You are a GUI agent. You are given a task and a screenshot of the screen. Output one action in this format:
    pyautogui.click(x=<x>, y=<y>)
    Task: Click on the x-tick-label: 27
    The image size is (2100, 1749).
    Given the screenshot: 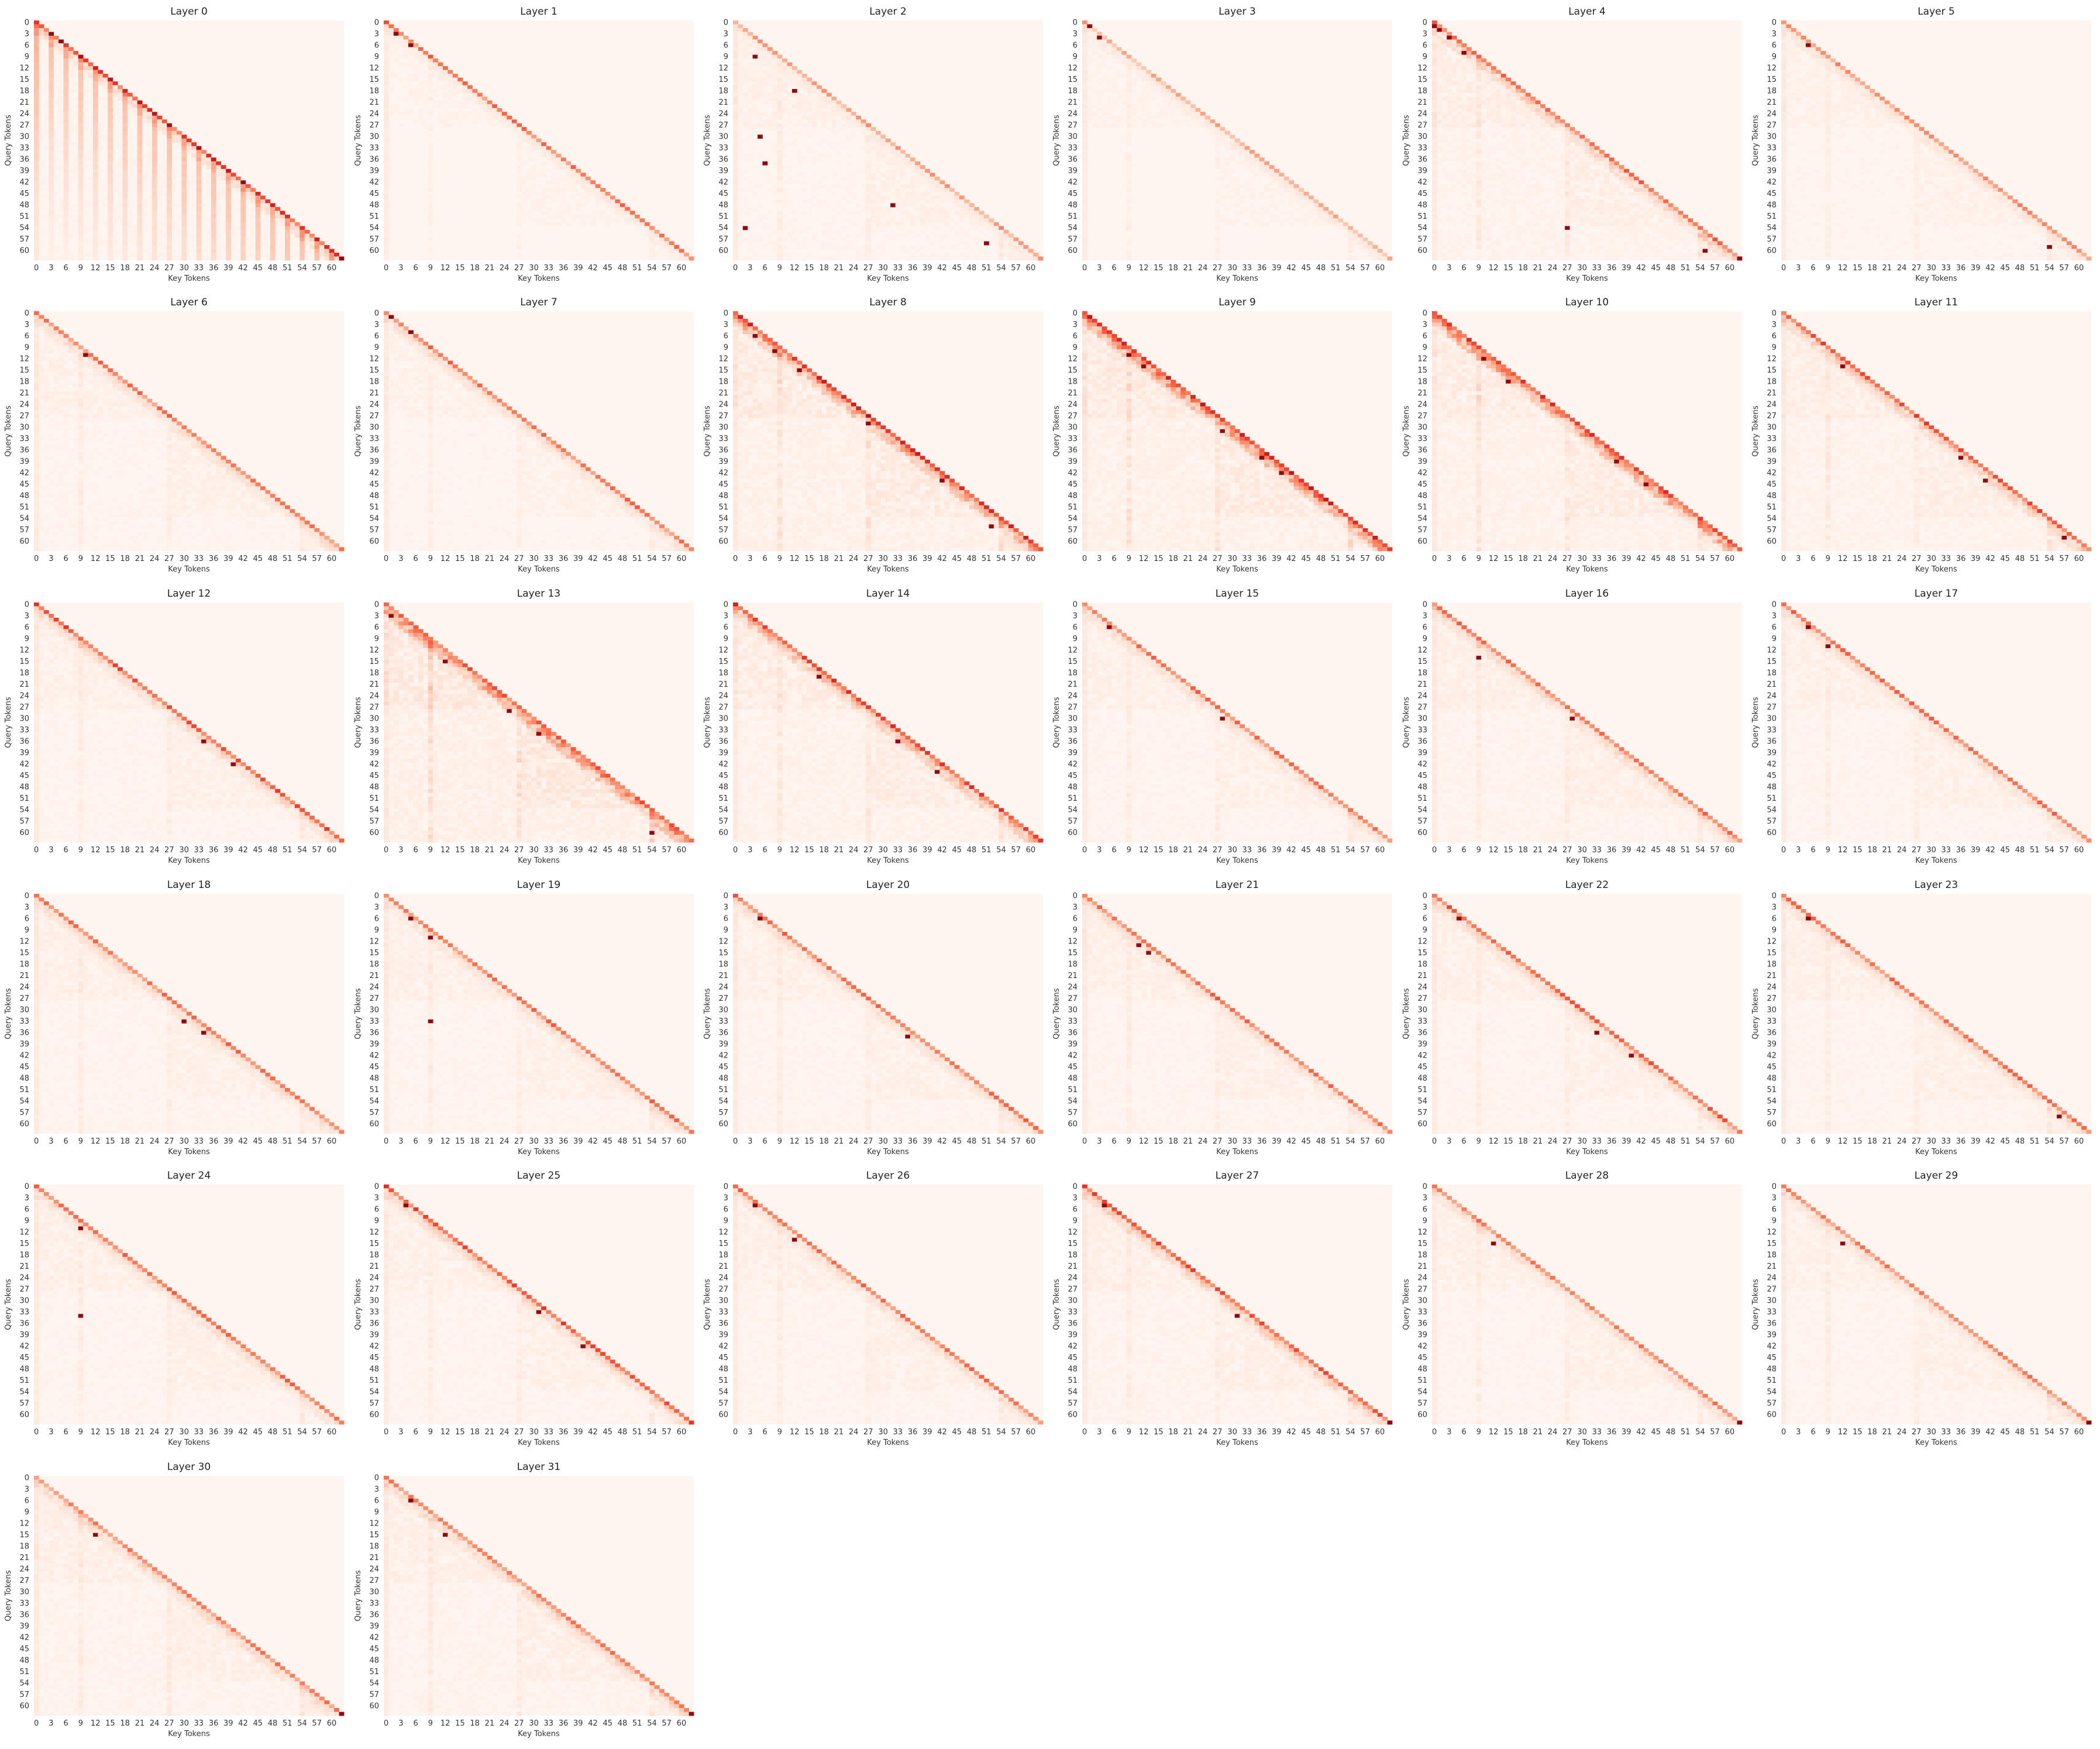 What is the action you would take?
    pyautogui.click(x=868, y=268)
    